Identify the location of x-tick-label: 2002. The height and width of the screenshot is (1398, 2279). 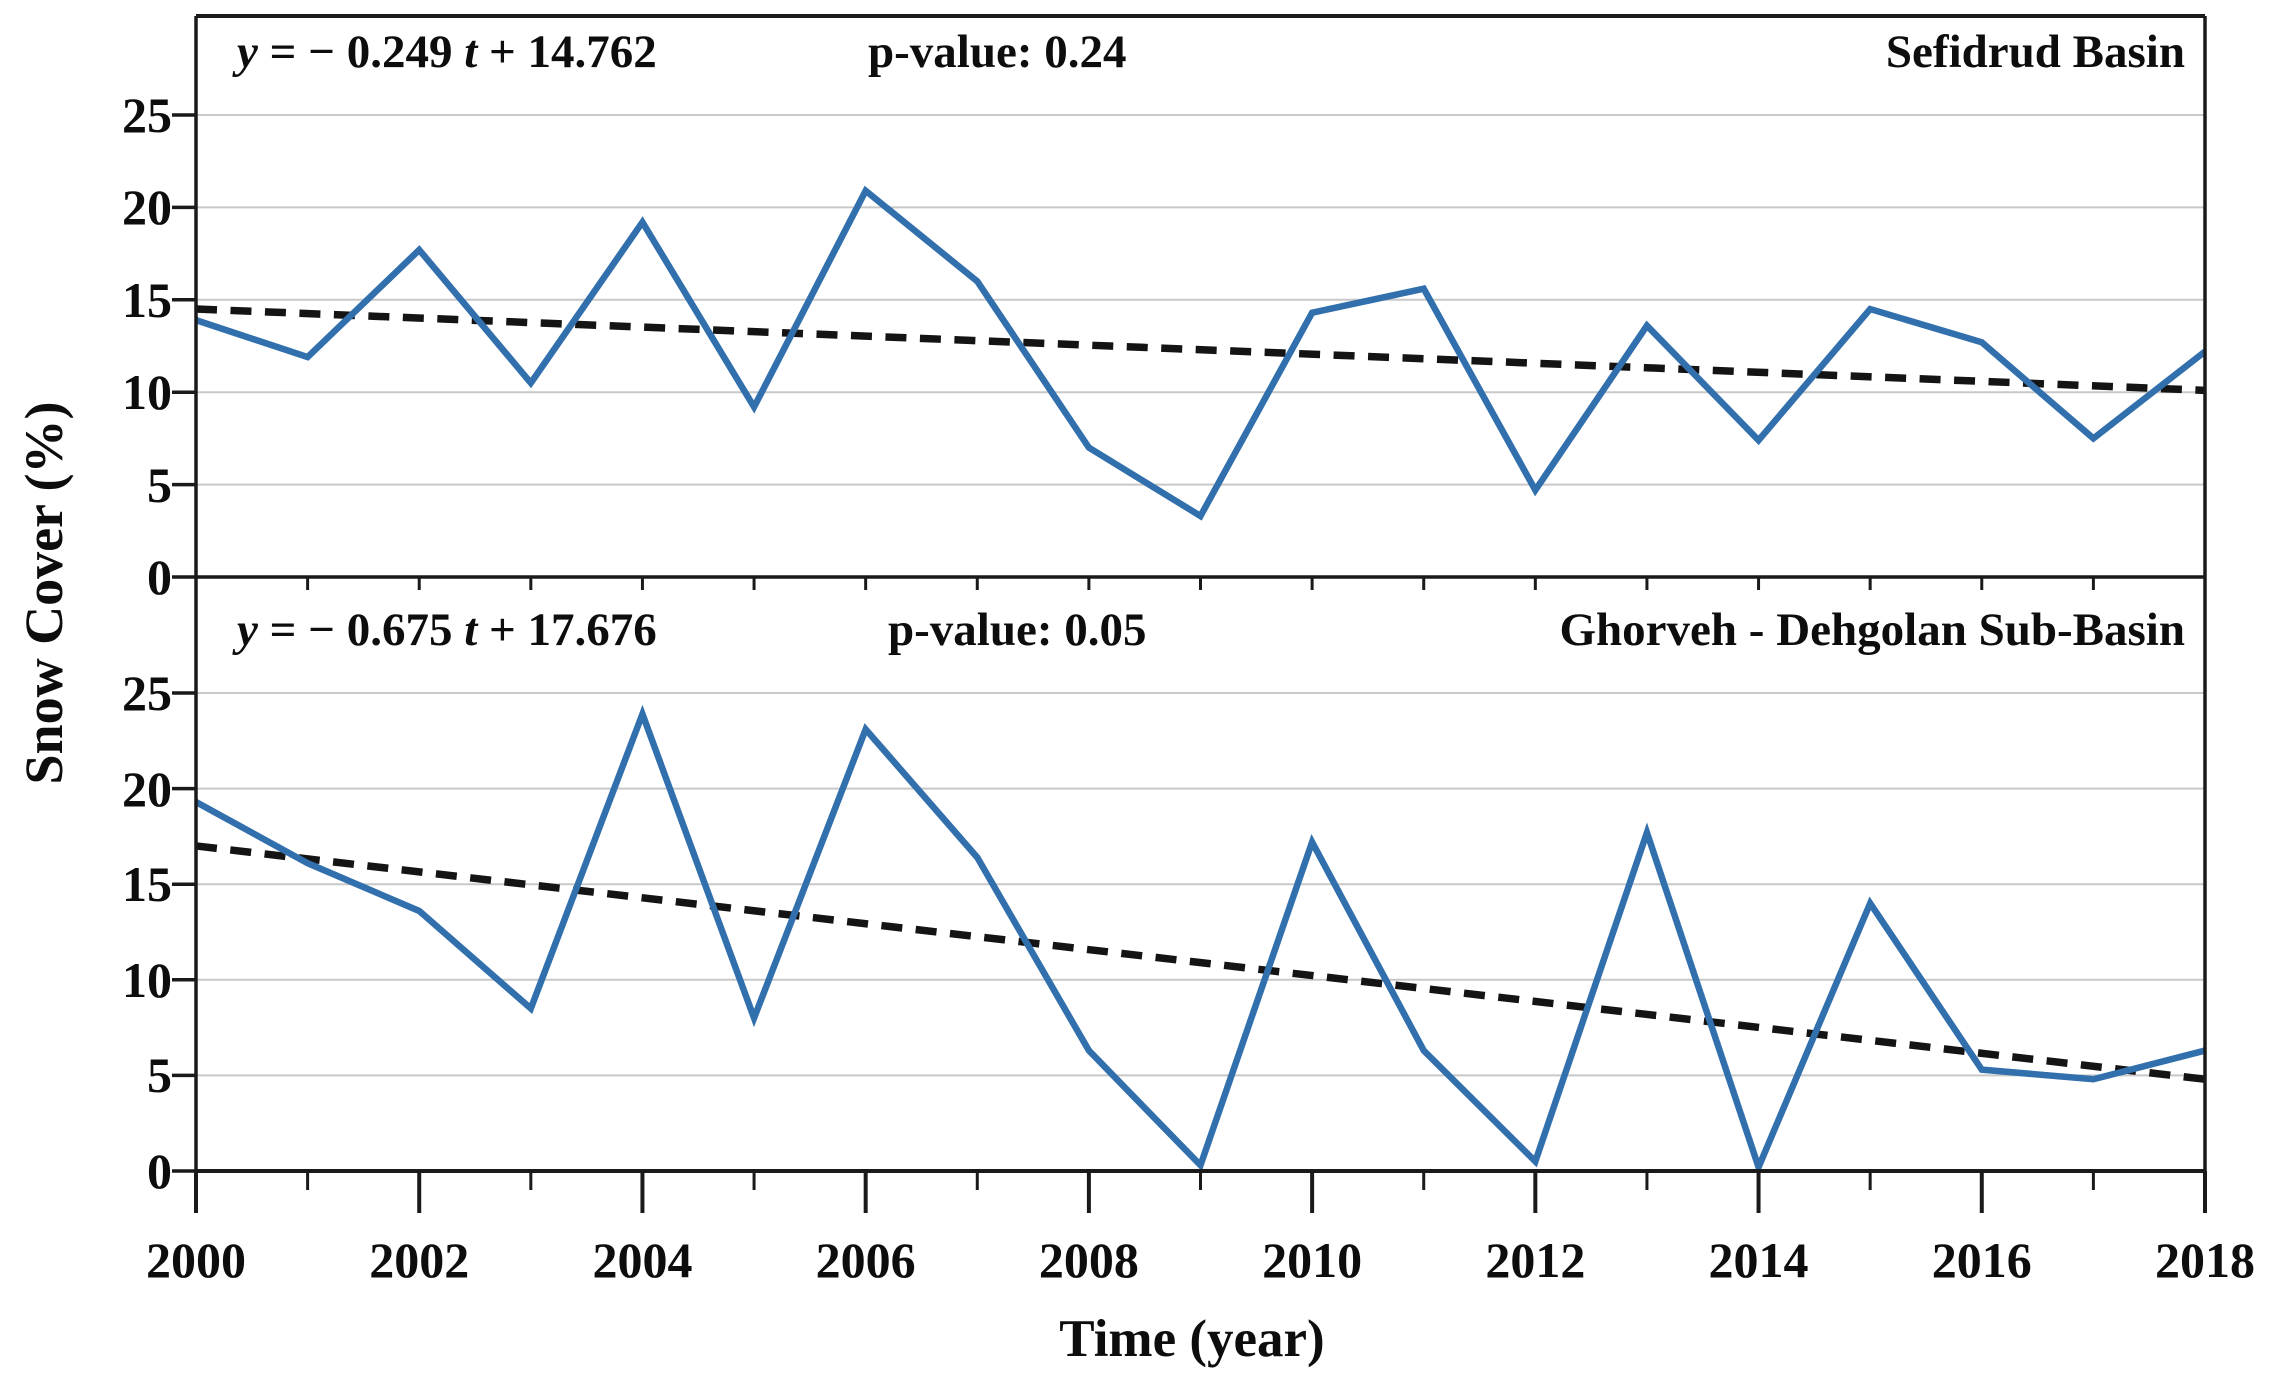
(419, 1260).